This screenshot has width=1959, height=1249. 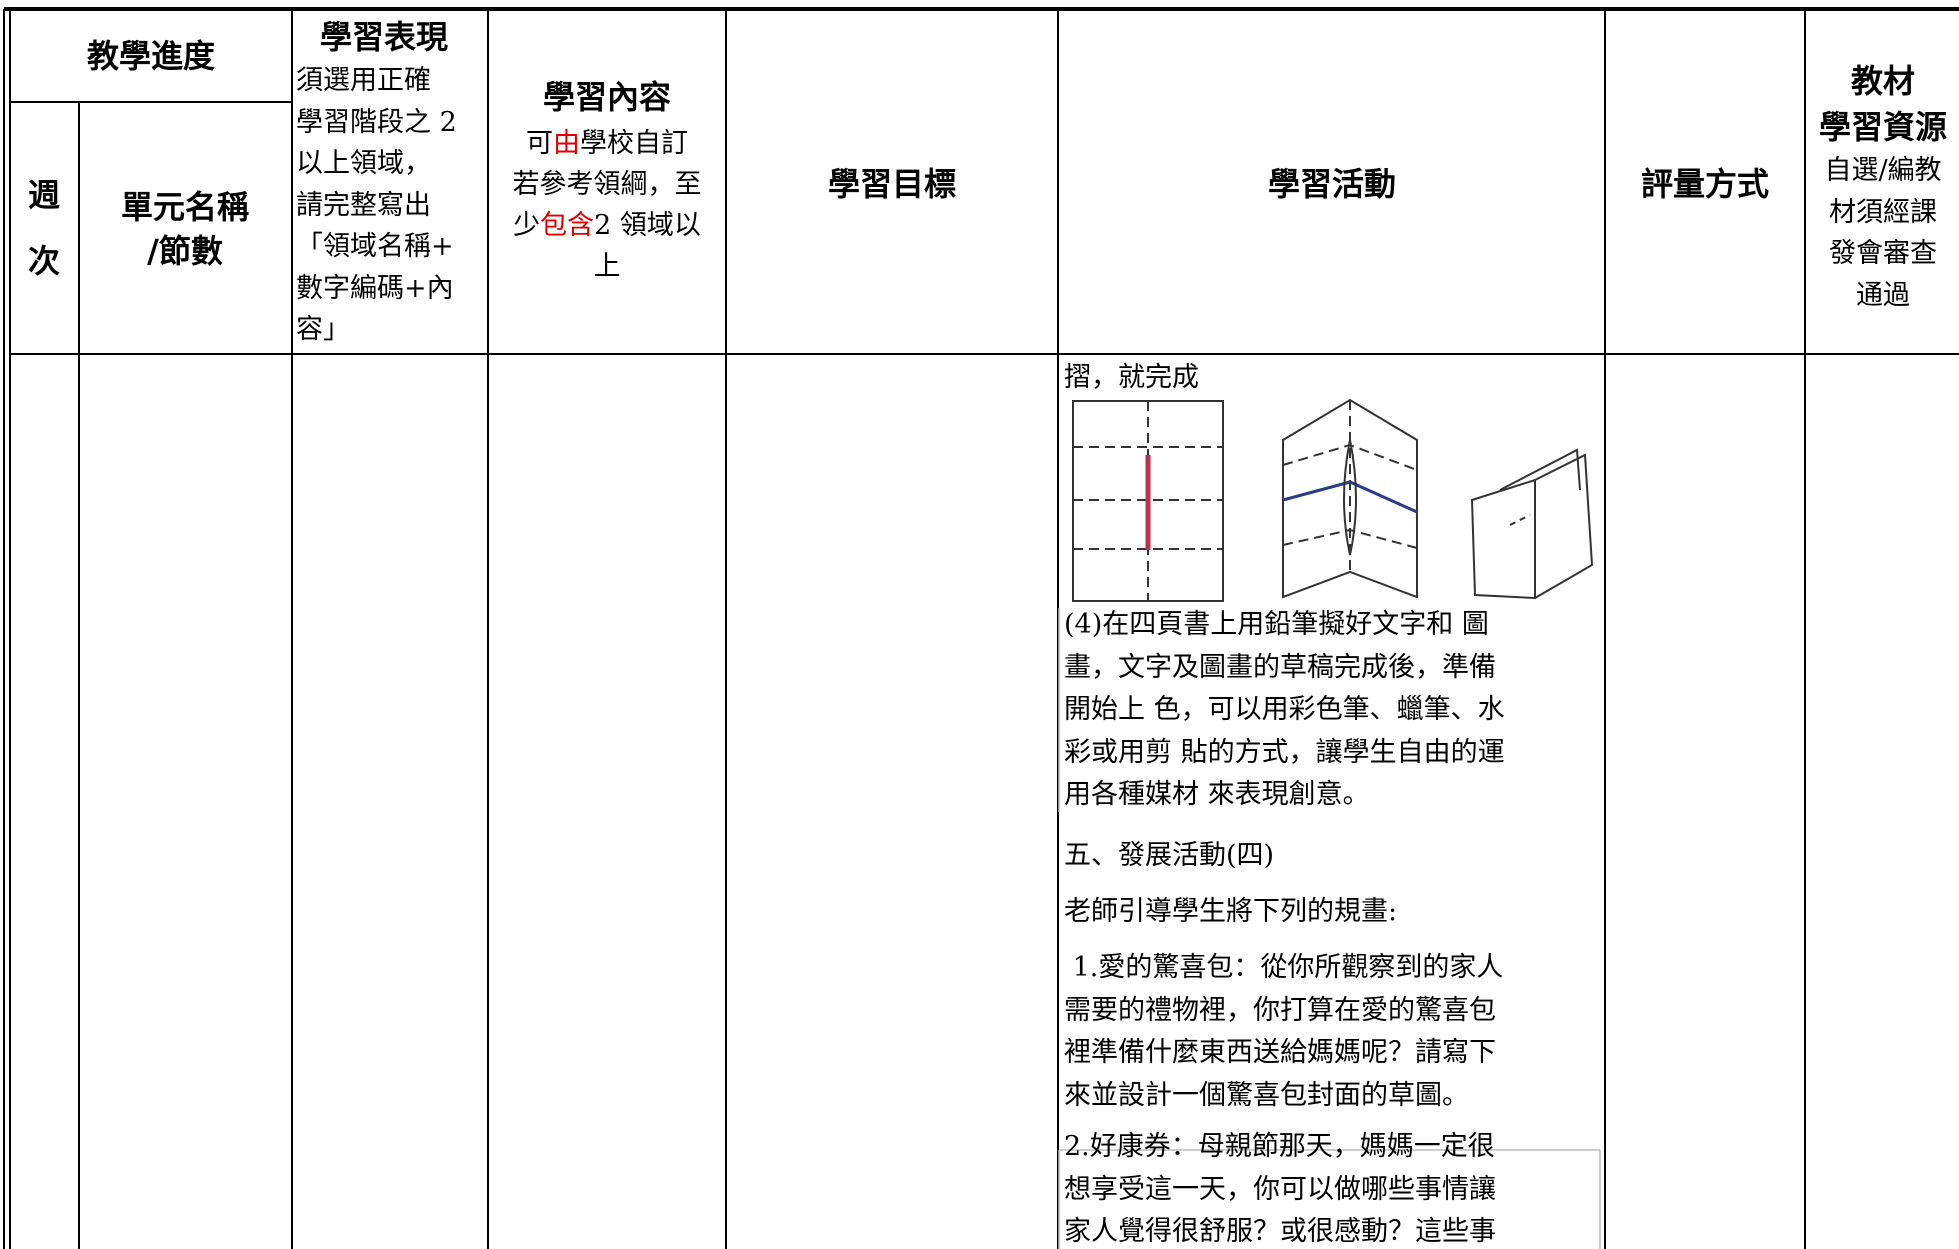 What do you see at coordinates (1284, 967) in the screenshot?
I see `text-line: 1.愛的驚喜包：從你所觀察到的家人` at bounding box center [1284, 967].